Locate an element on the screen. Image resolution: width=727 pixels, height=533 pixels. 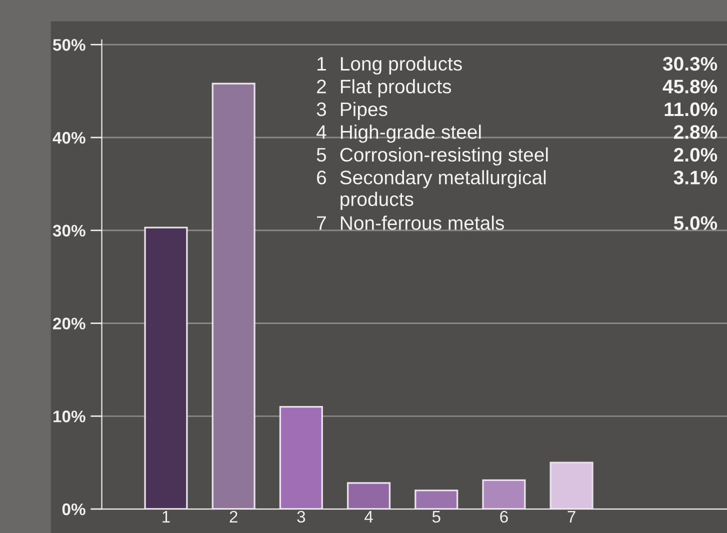
annotation: High-grade steel is located at coordinates (410, 133).